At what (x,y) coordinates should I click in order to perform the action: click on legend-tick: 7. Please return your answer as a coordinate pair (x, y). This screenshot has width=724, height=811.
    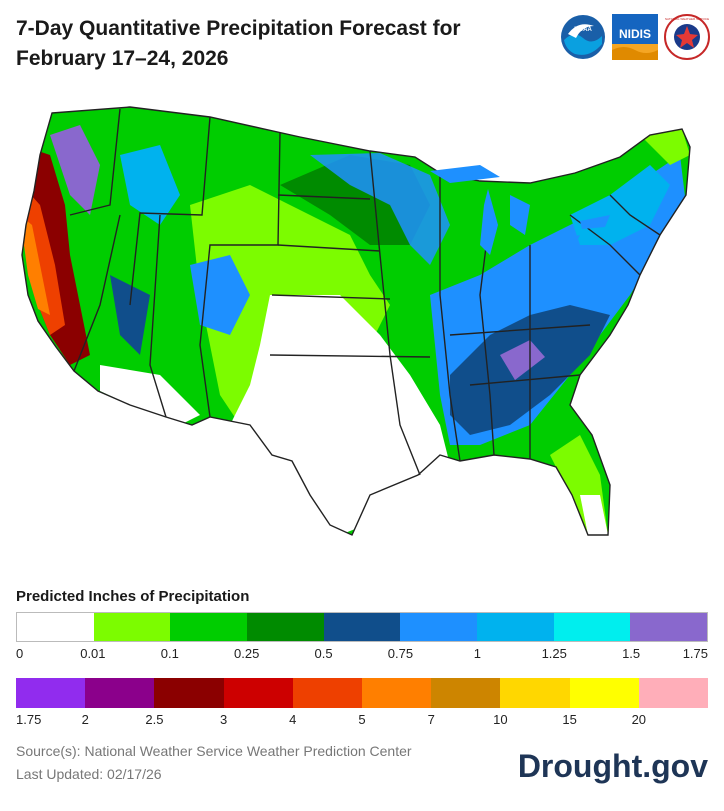
    Looking at the image, I should click on (431, 719).